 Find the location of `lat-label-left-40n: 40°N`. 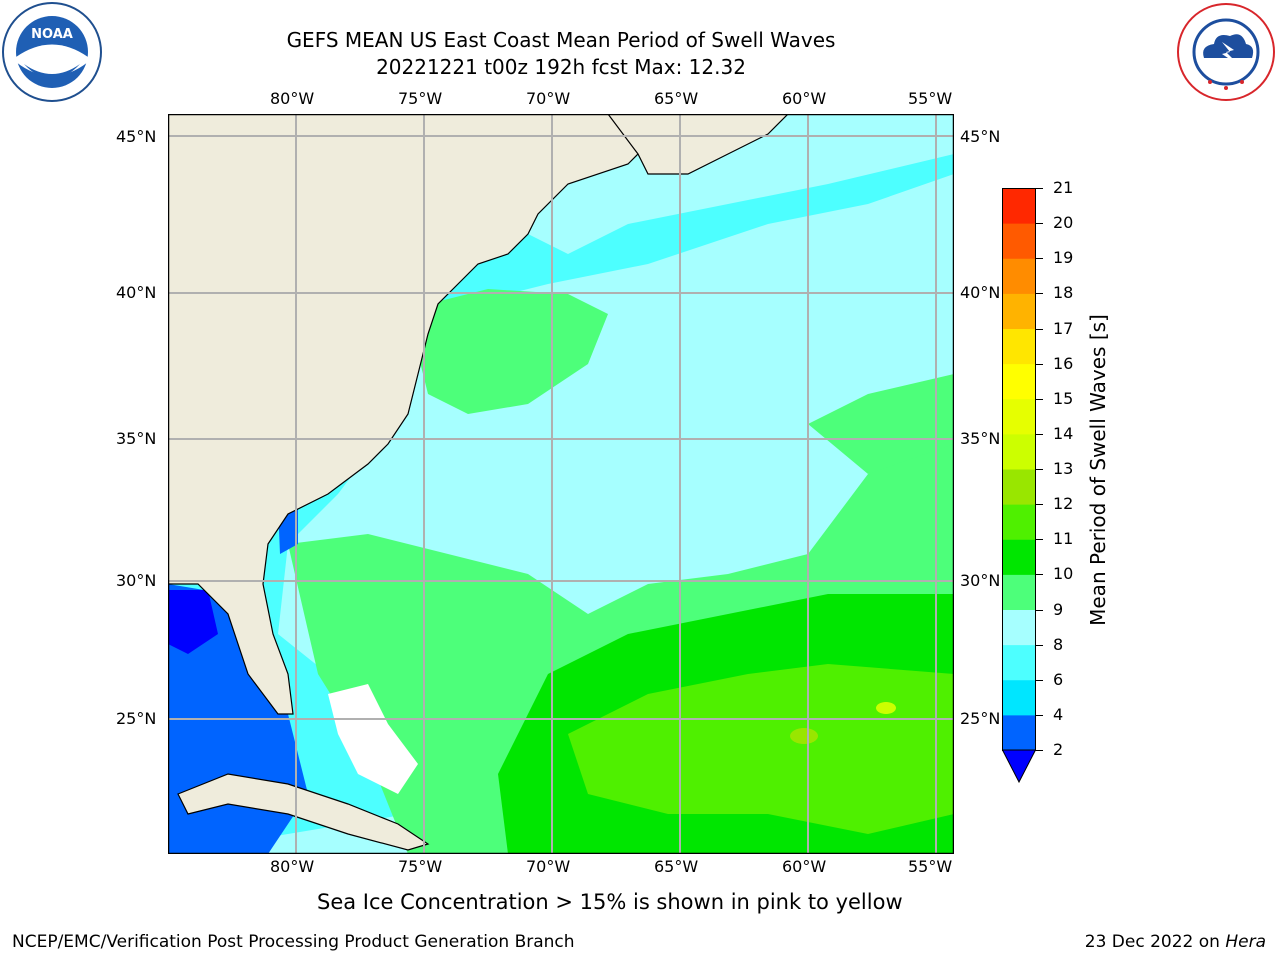

lat-label-left-40n: 40°N is located at coordinates (136, 292).